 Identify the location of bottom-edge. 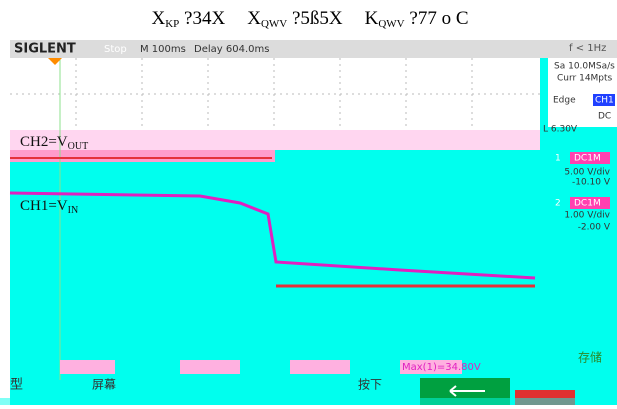
(308, 401).